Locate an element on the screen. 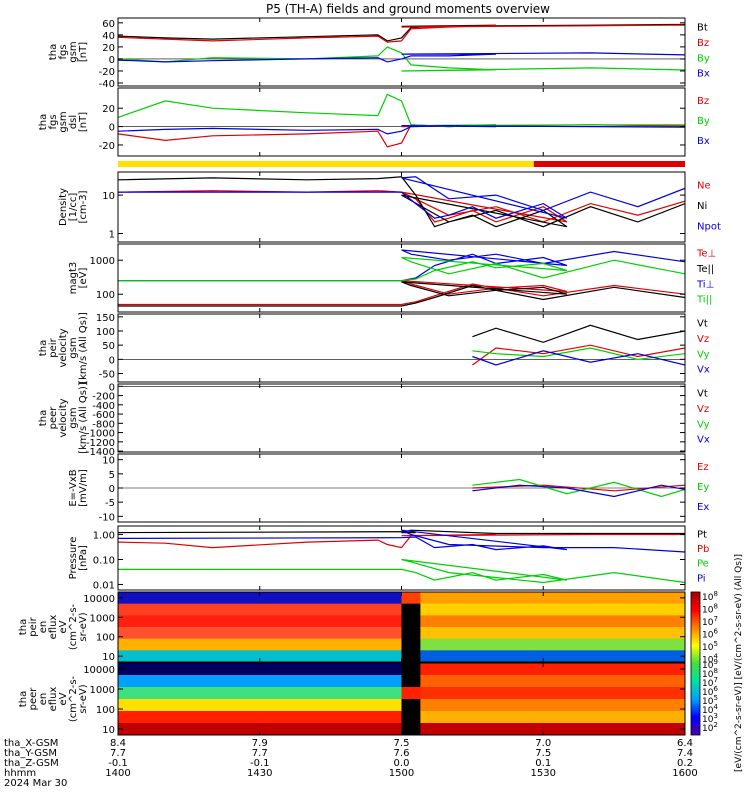 This screenshot has width=750, height=800. series-line-Bx is located at coordinates (401, 130).